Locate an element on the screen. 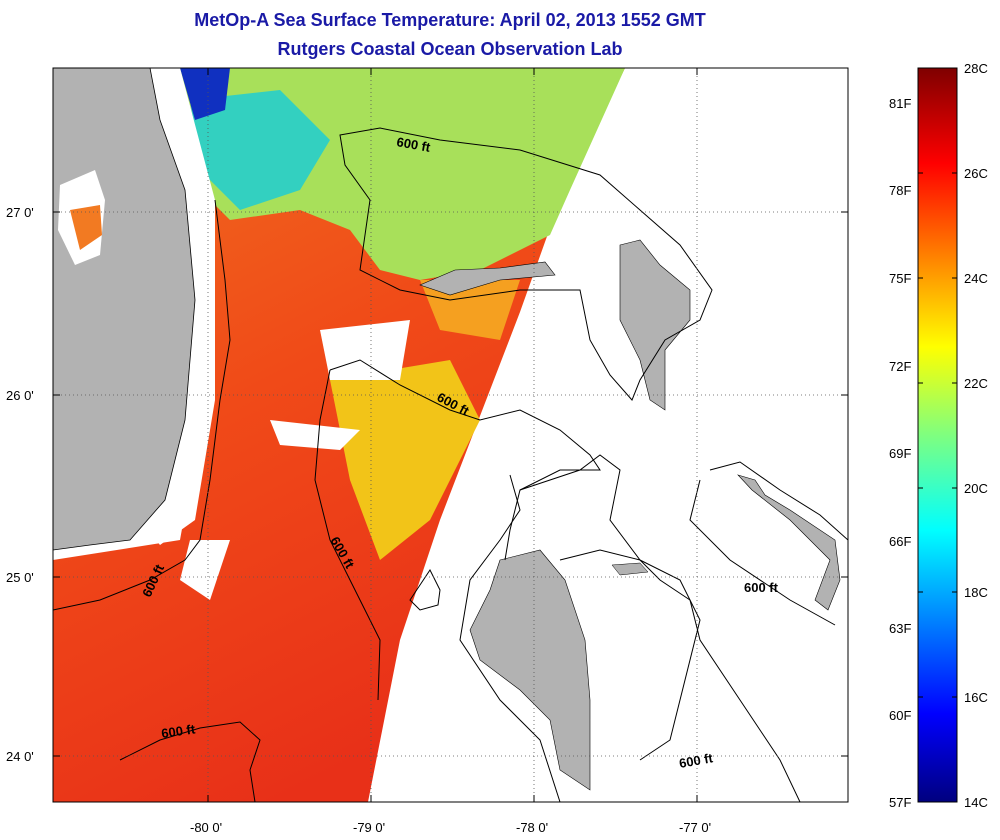  lon-label: -80 0' is located at coordinates (206, 827).